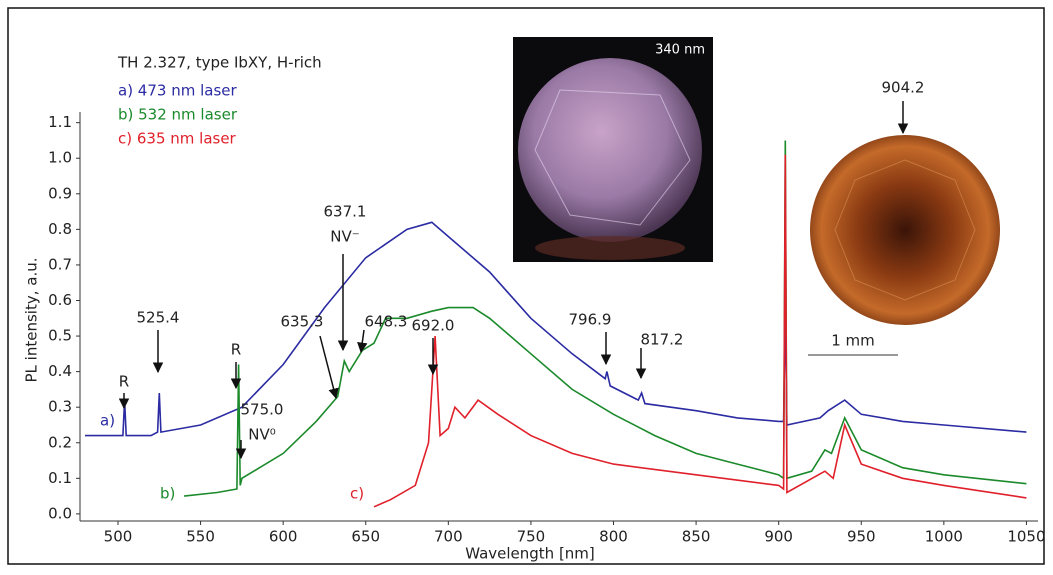 Image resolution: width=1053 pixels, height=575 pixels. Describe the element at coordinates (590, 320) in the screenshot. I see `annotation: 796.9` at that location.